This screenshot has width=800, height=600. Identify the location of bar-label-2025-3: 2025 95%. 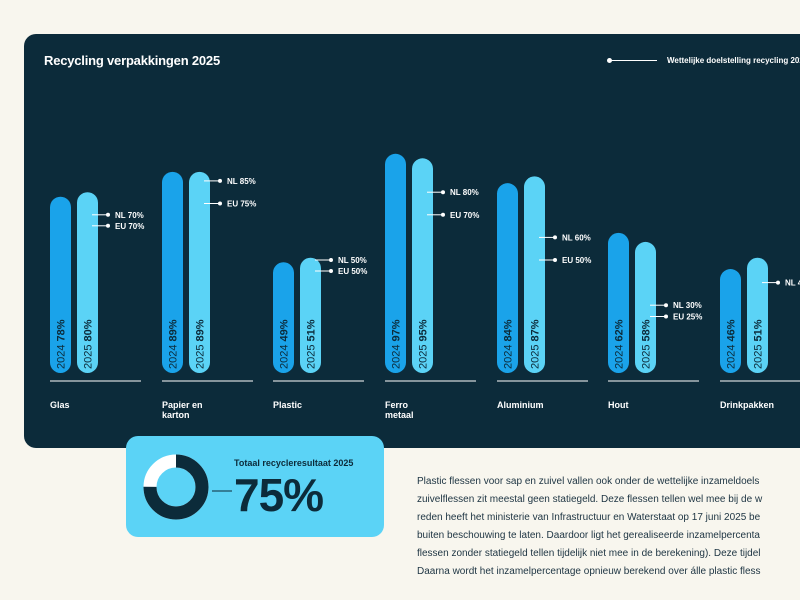
(424, 344).